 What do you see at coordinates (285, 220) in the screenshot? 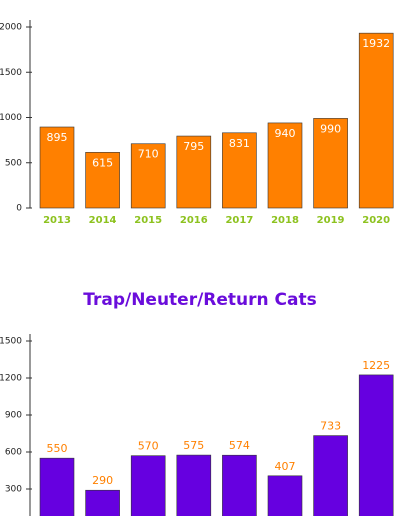
I see `x-tick-label: 2018` at bounding box center [285, 220].